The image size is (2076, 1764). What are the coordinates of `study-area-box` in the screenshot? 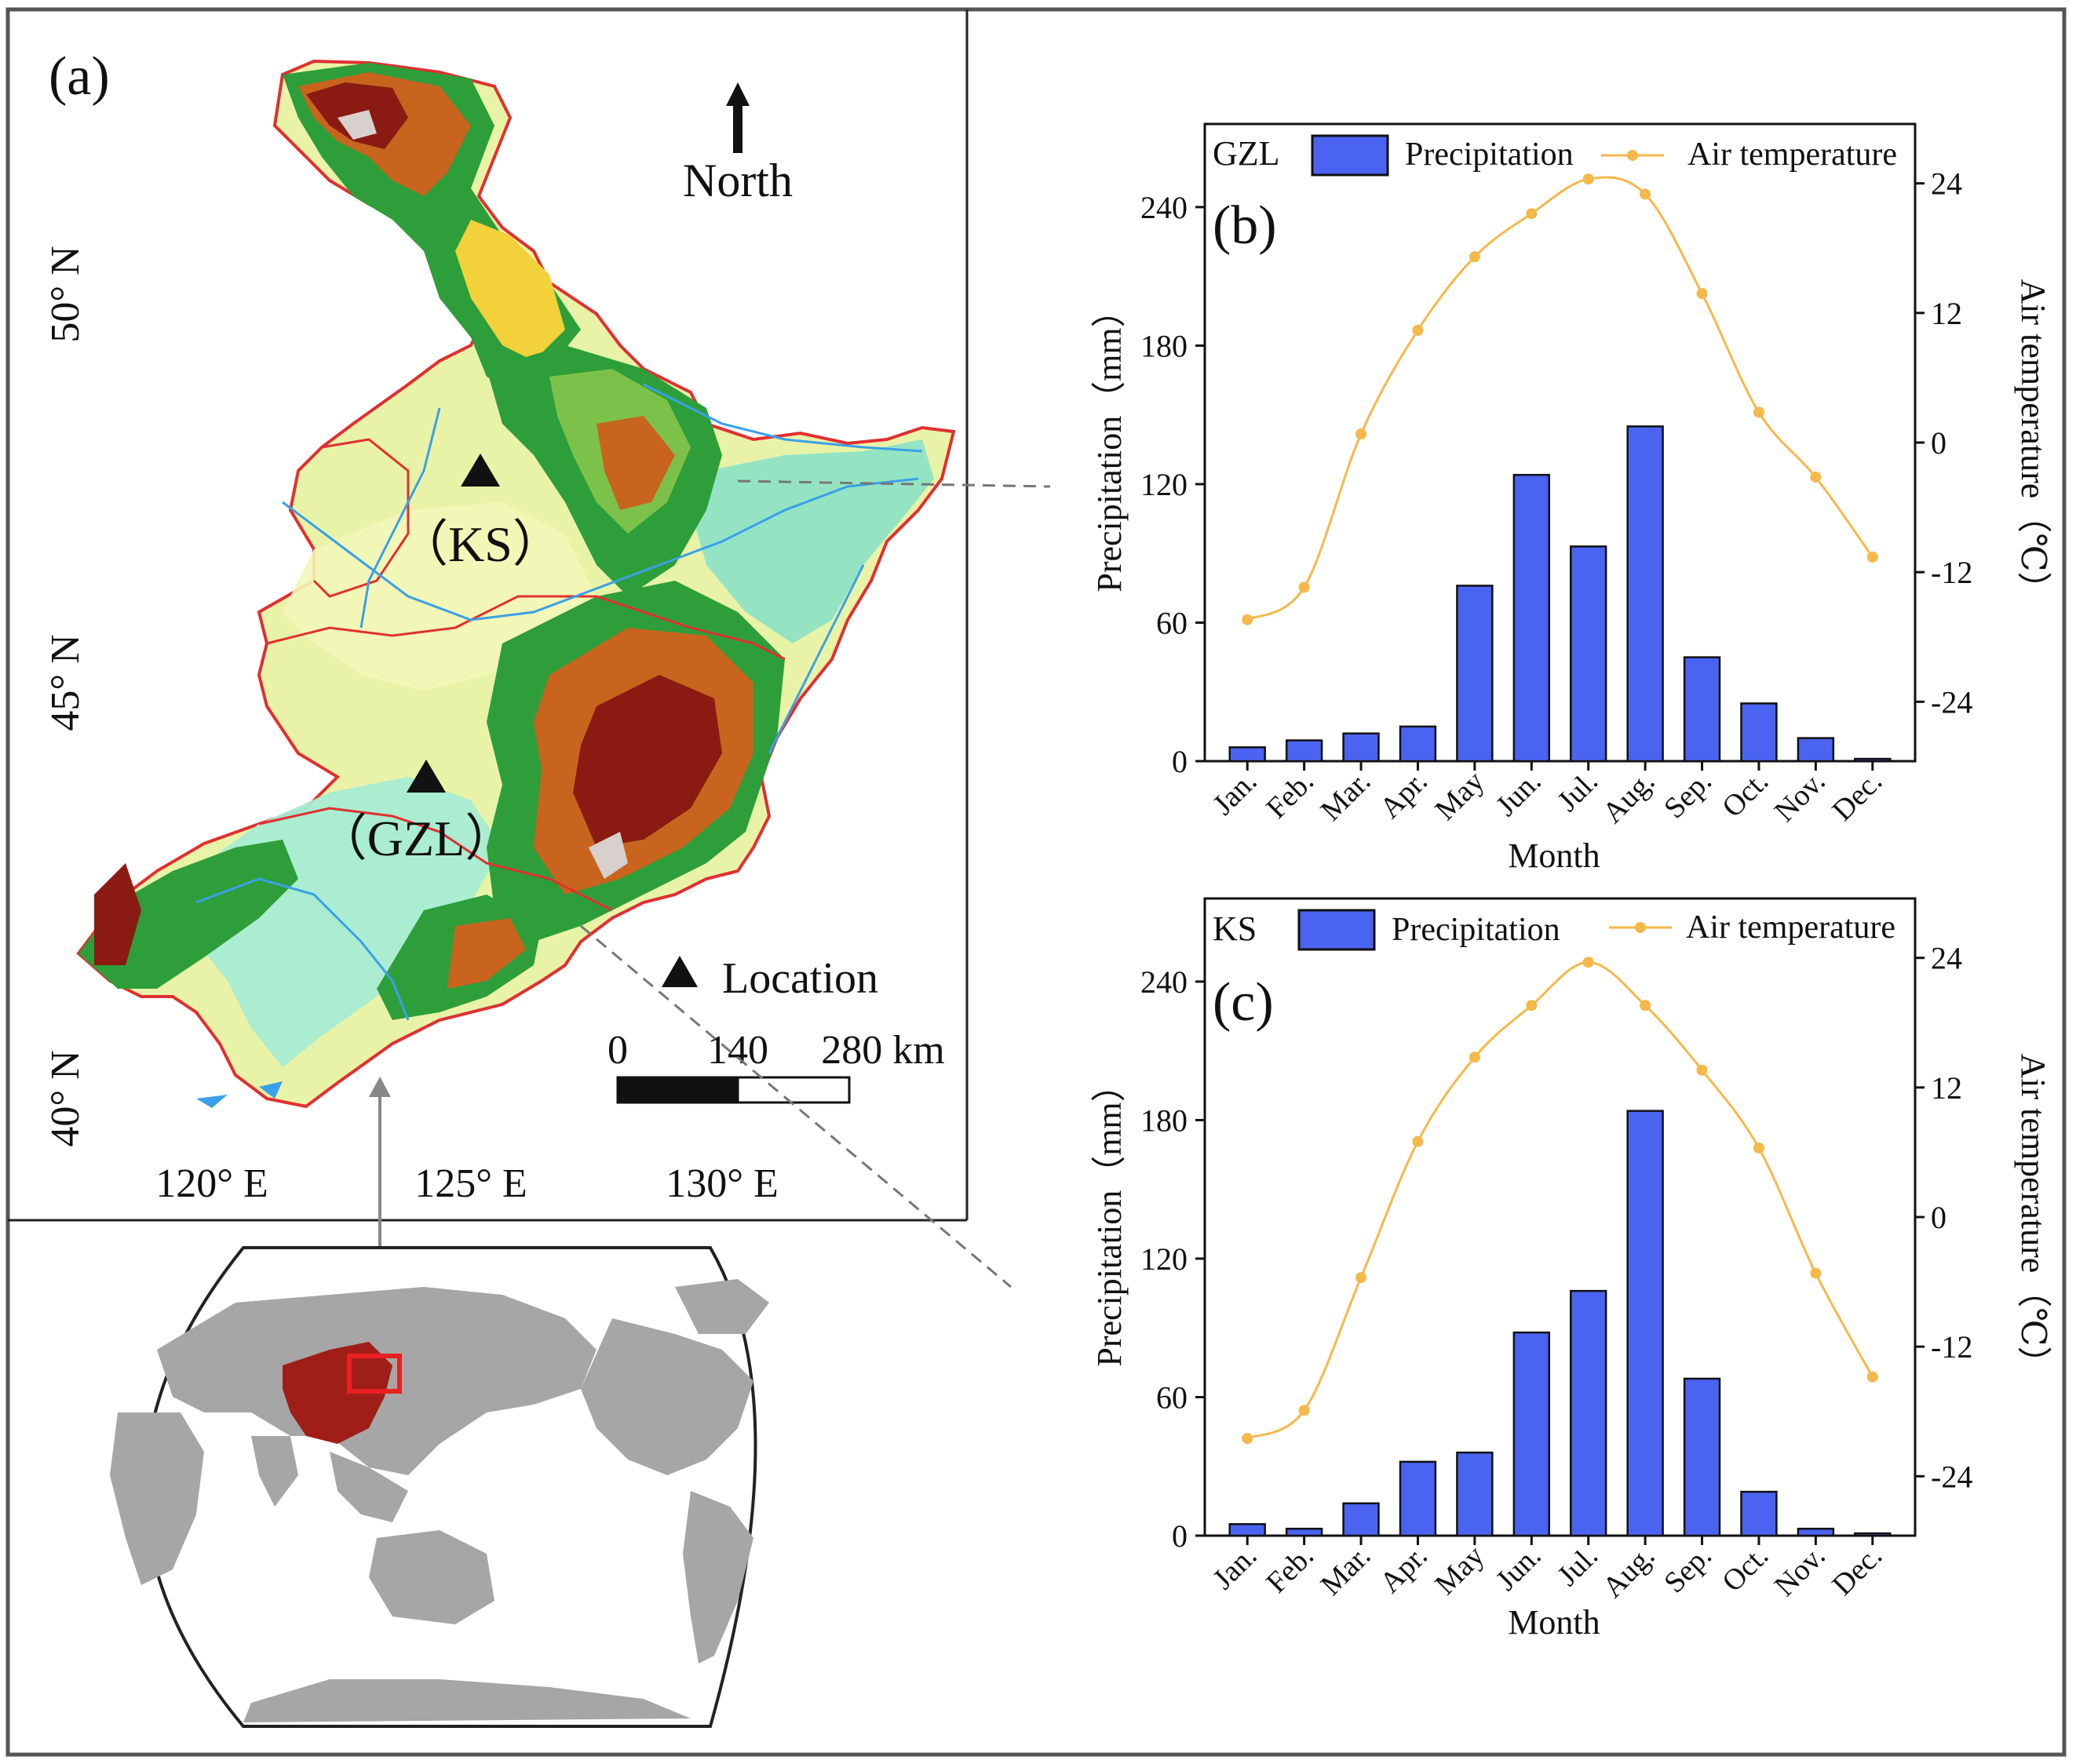 It's located at (375, 1374).